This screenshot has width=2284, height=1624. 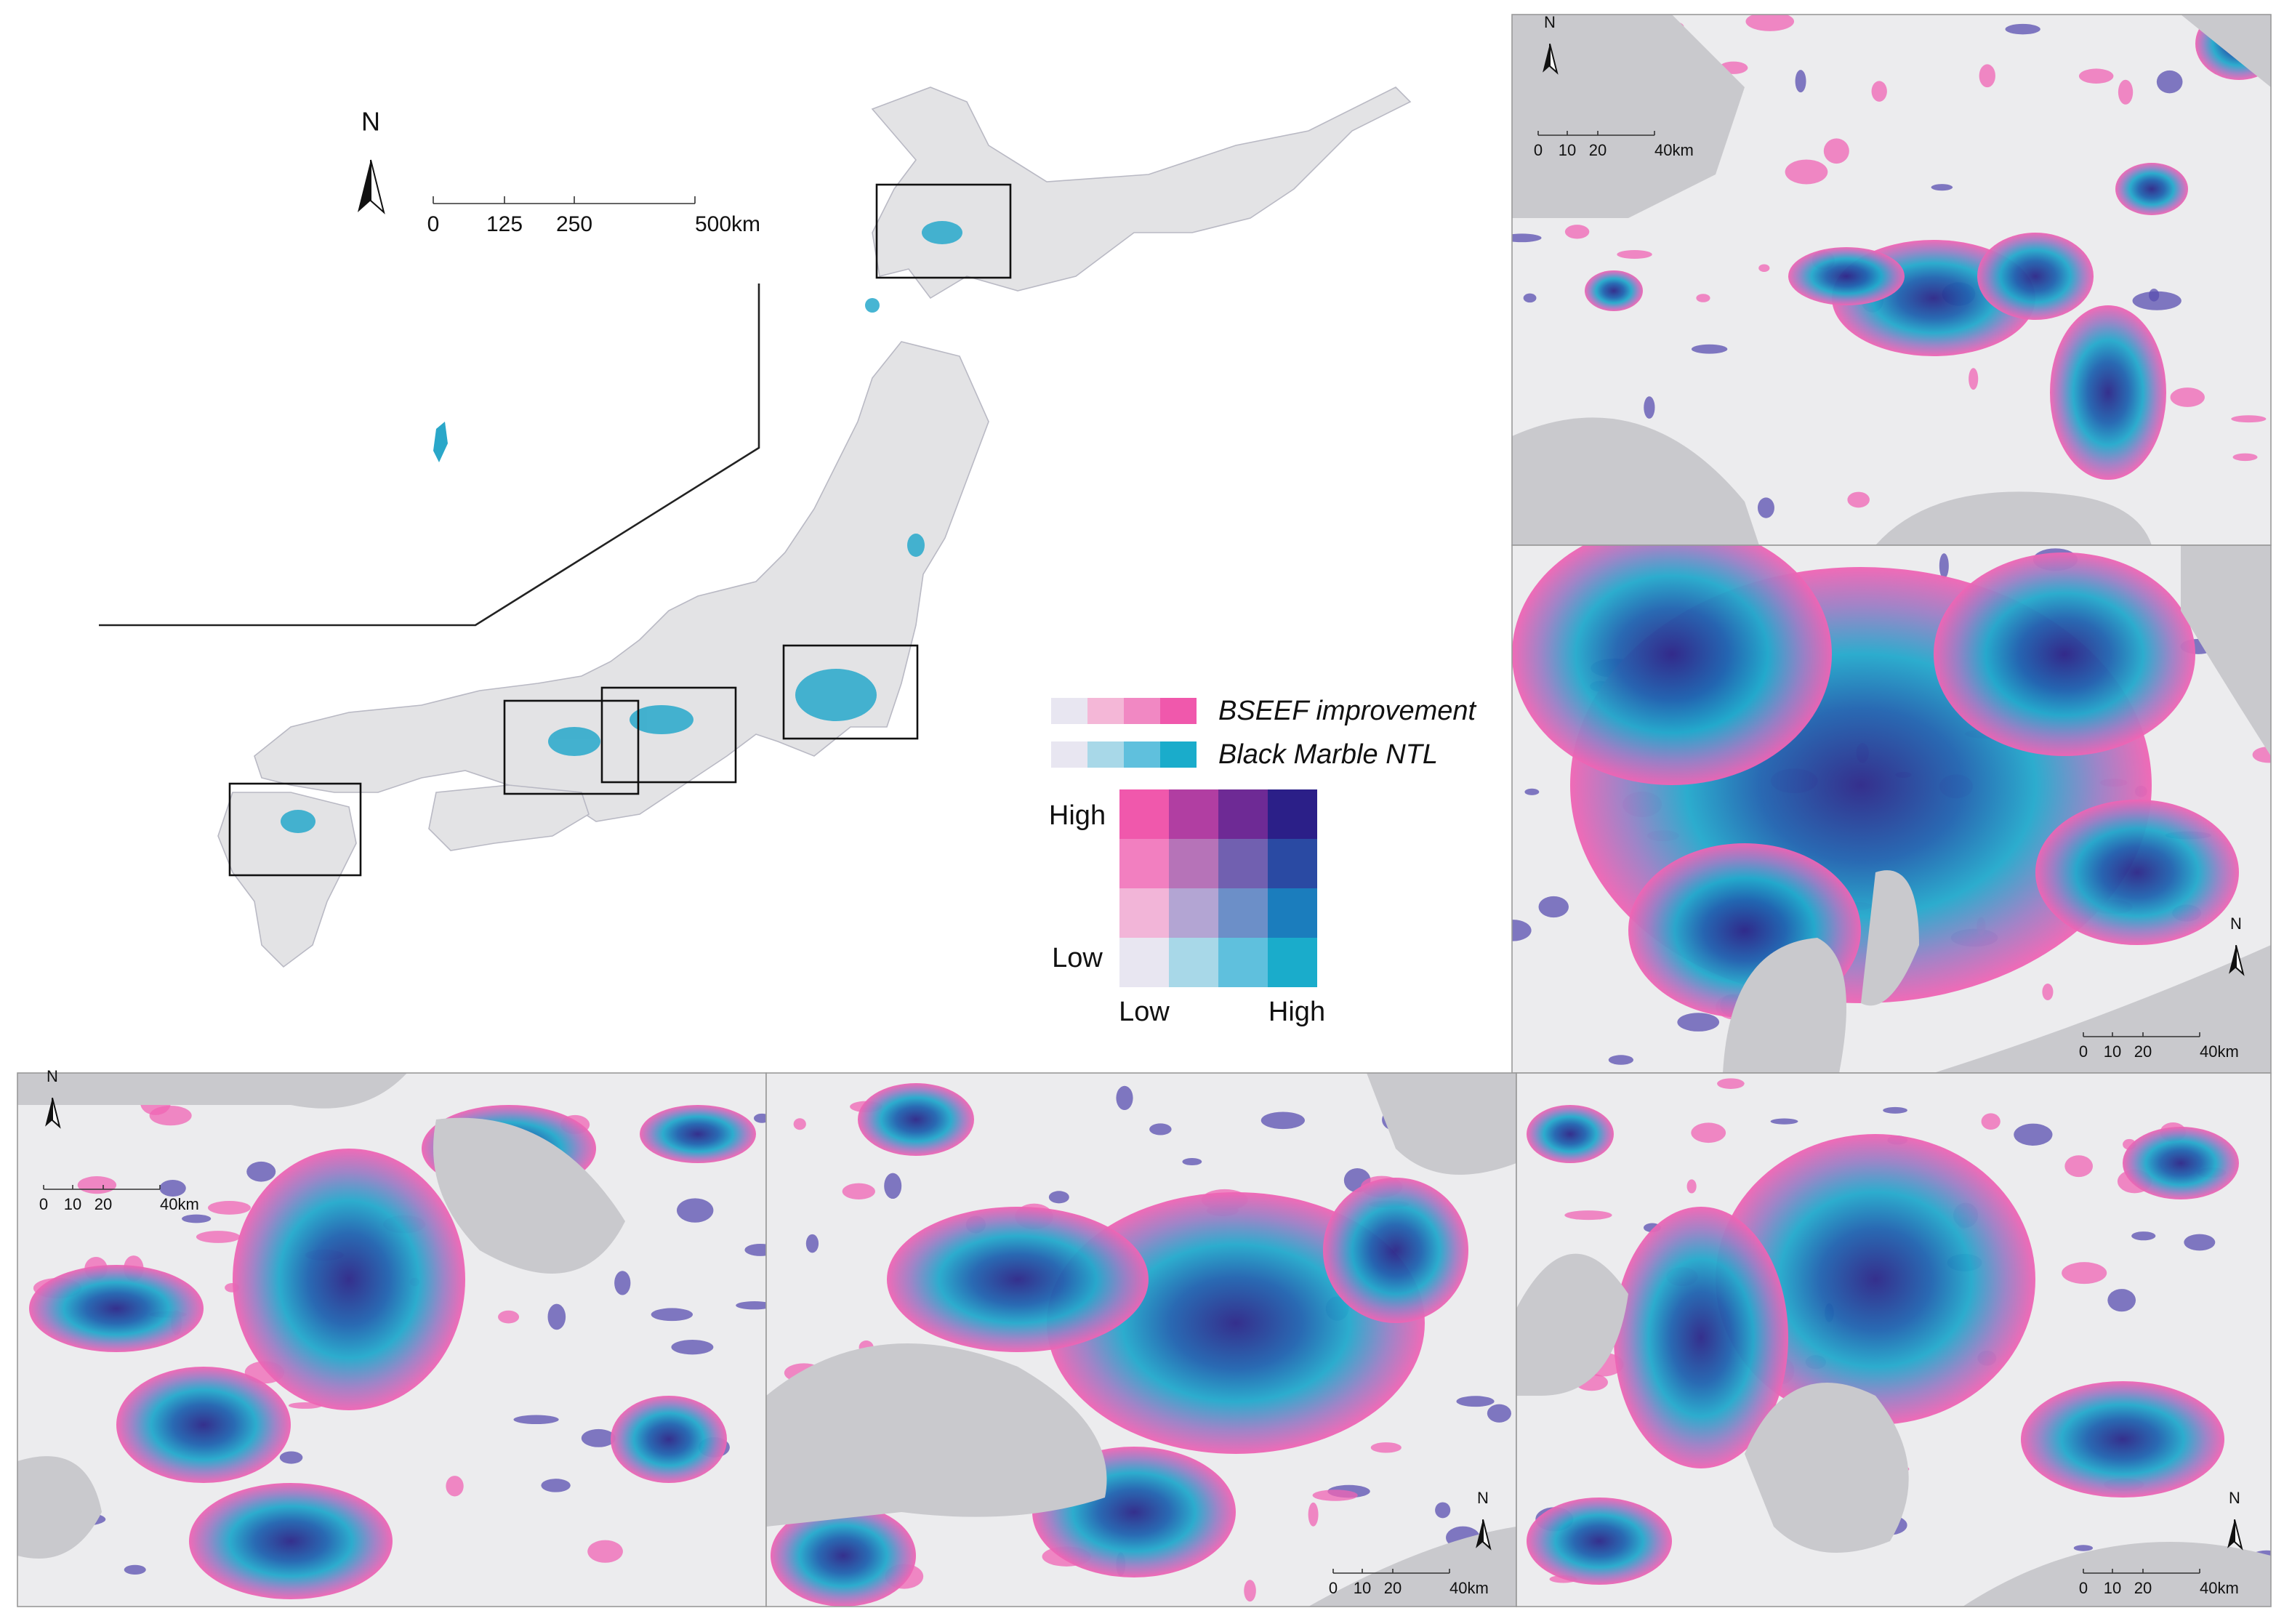 I want to click on scale-label: 500km, so click(x=727, y=224).